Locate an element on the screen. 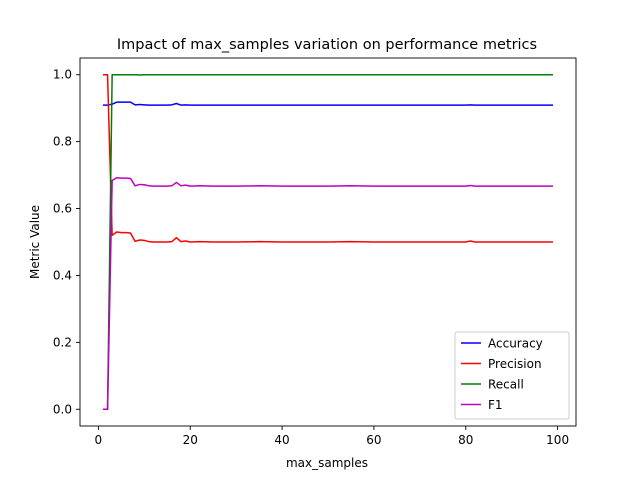  x-tick-label: 100 is located at coordinates (557, 440).